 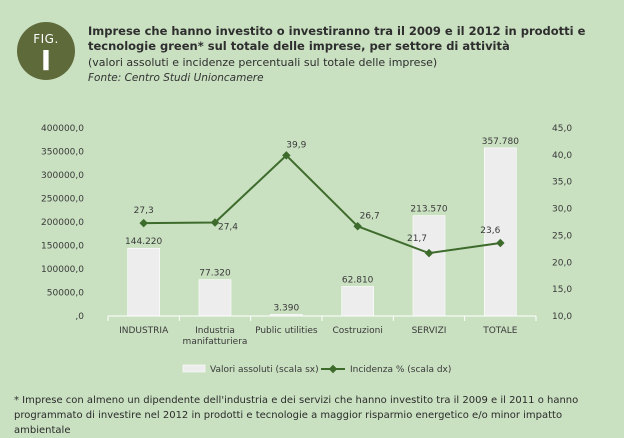 What do you see at coordinates (144, 331) in the screenshot?
I see `x-tick-label: INDUSTRIA` at bounding box center [144, 331].